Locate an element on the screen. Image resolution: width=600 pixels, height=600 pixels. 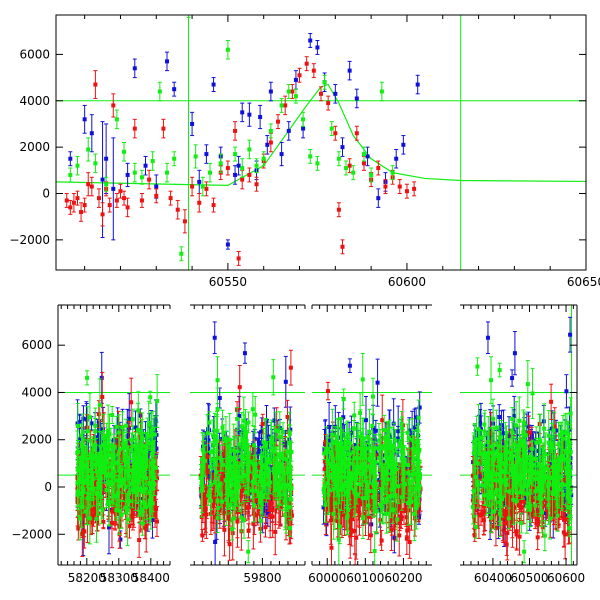
axis-segment: 59800 is located at coordinates (247, 445).